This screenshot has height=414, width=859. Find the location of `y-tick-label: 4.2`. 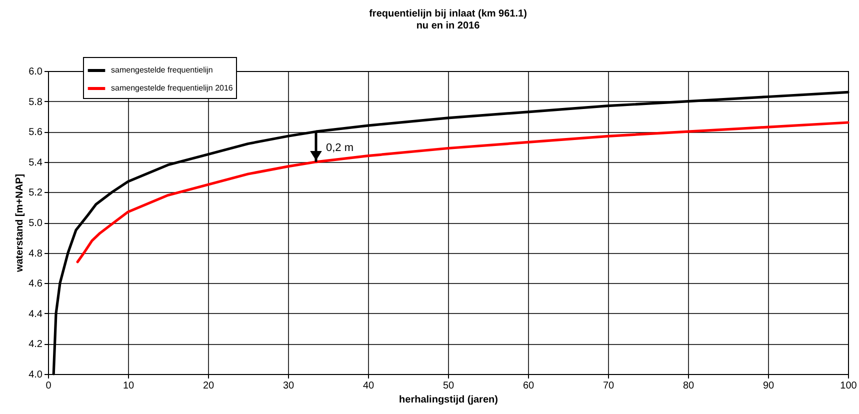

y-tick-label: 4.2 is located at coordinates (35, 344).